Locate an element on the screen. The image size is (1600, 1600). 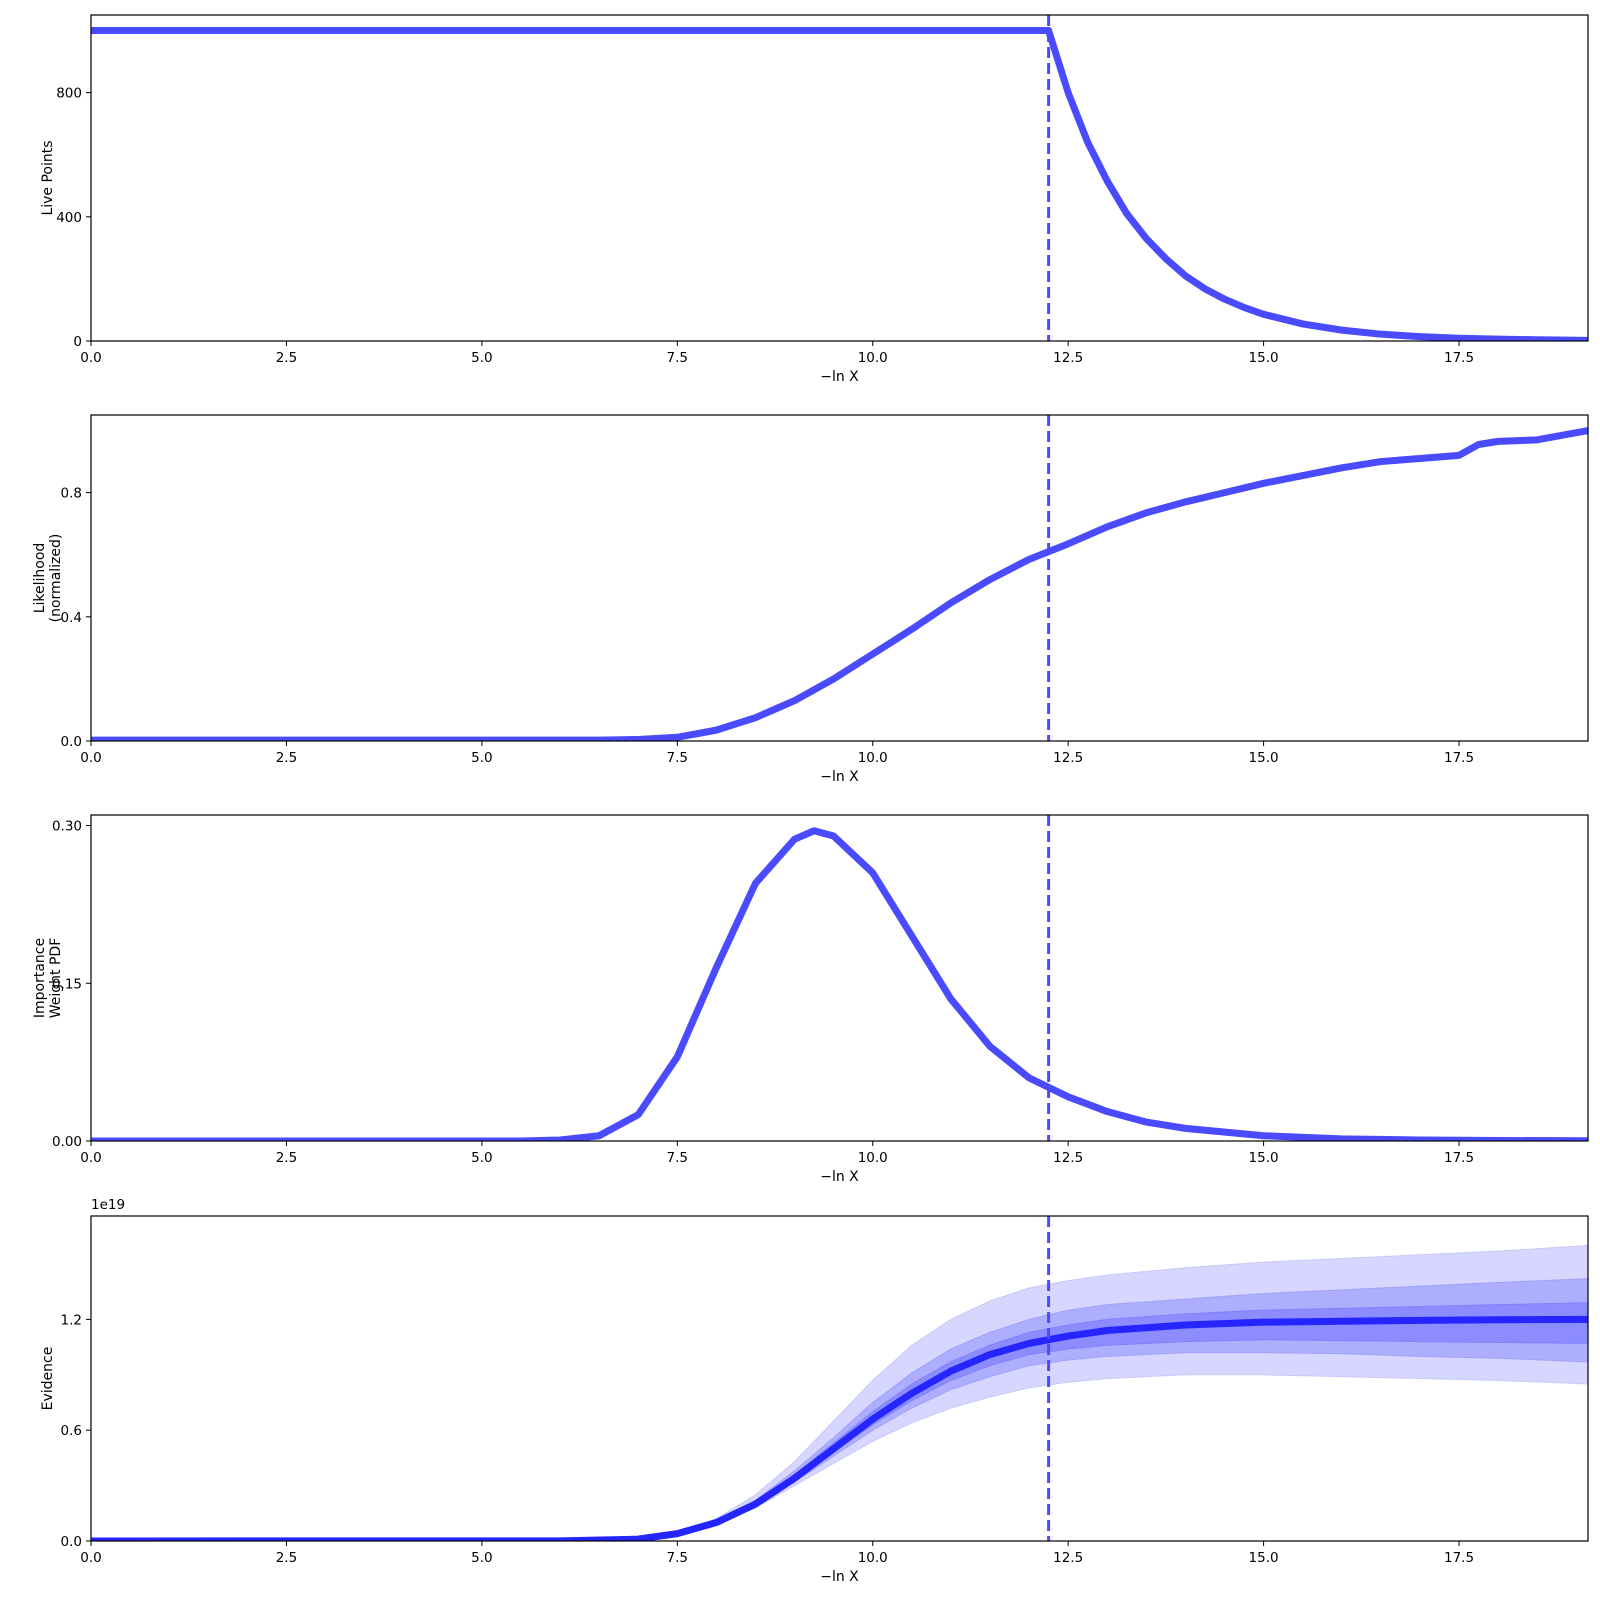
y-axis-label-line: Likelihood is located at coordinates (40, 578).